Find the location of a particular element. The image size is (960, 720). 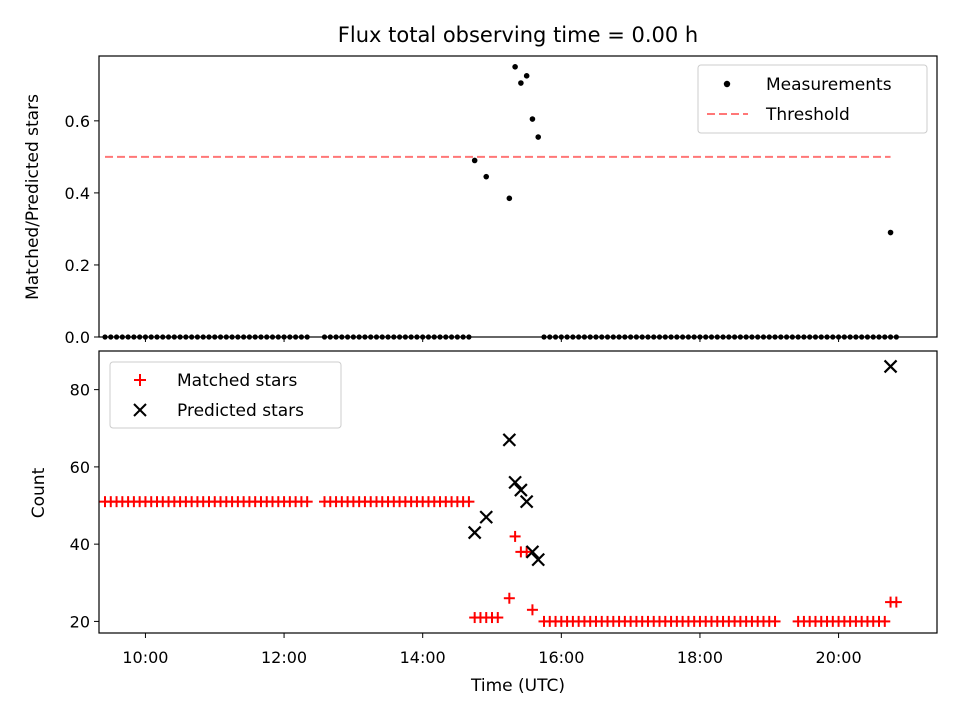

bottom-ytick-label: 40 is located at coordinates (80, 544).